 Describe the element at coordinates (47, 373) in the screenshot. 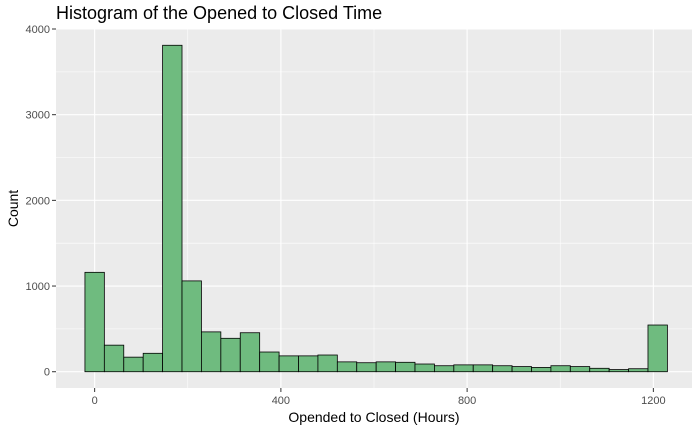

I see `y-tick-label: 0` at that location.